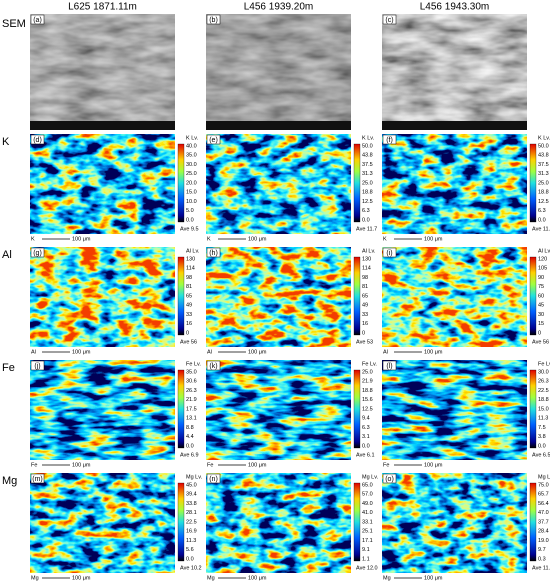 This screenshot has height=587, width=550. Describe the element at coordinates (541, 296) in the screenshot. I see `colorbar-tick-label: 60` at that location.